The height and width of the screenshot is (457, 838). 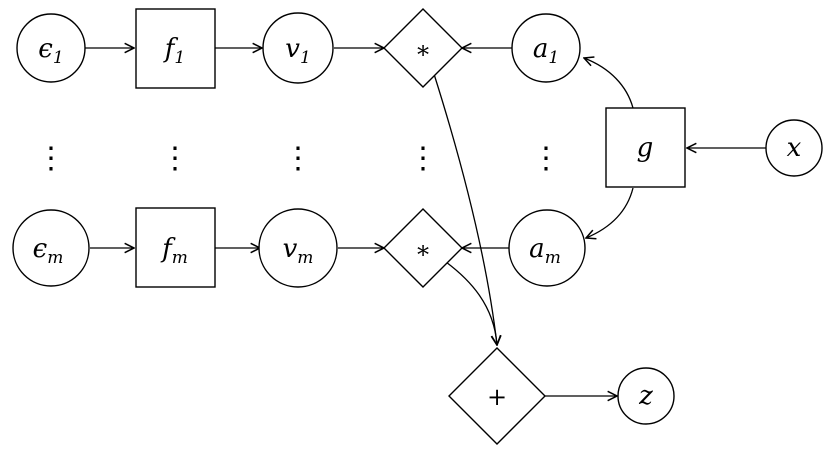 I want to click on node-mulm: ∗, so click(x=423, y=248).